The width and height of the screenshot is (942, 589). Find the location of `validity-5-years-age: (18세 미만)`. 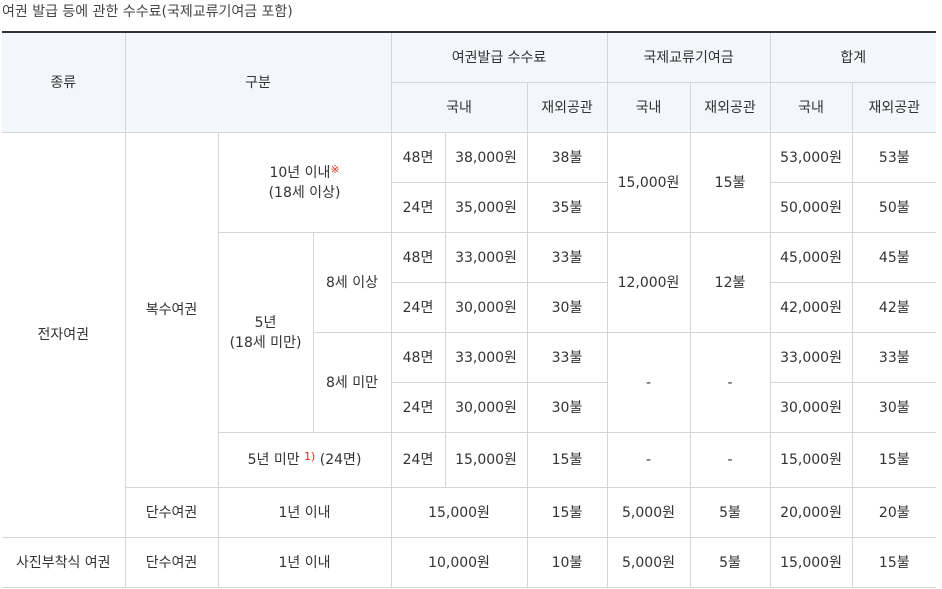

validity-5-years-age: (18세 미만) is located at coordinates (265, 342).